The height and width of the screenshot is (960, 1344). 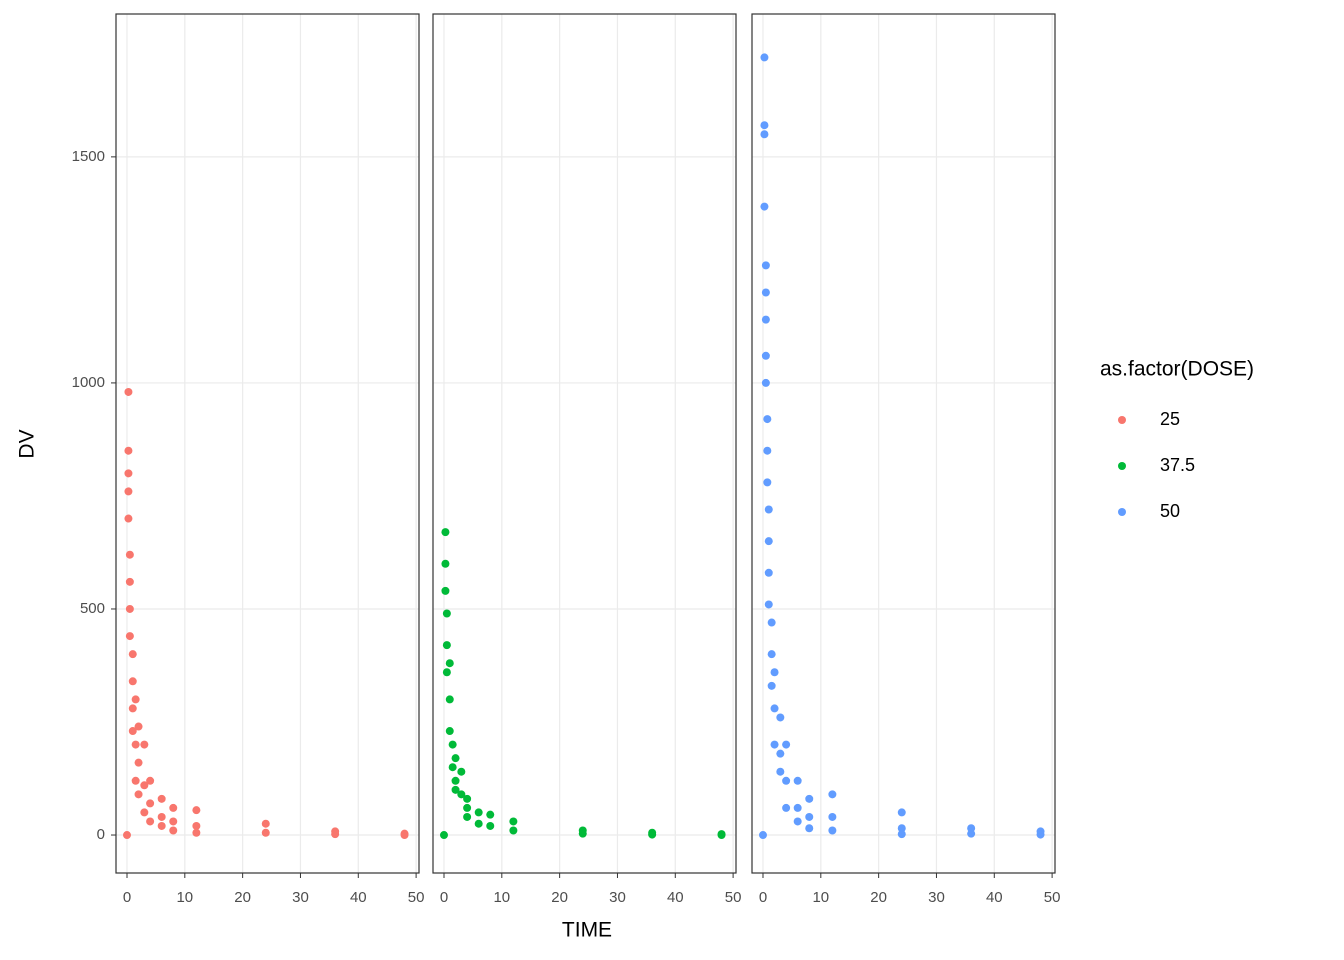 What do you see at coordinates (1177, 369) in the screenshot?
I see `legend-title: as.factor(DOSE)` at bounding box center [1177, 369].